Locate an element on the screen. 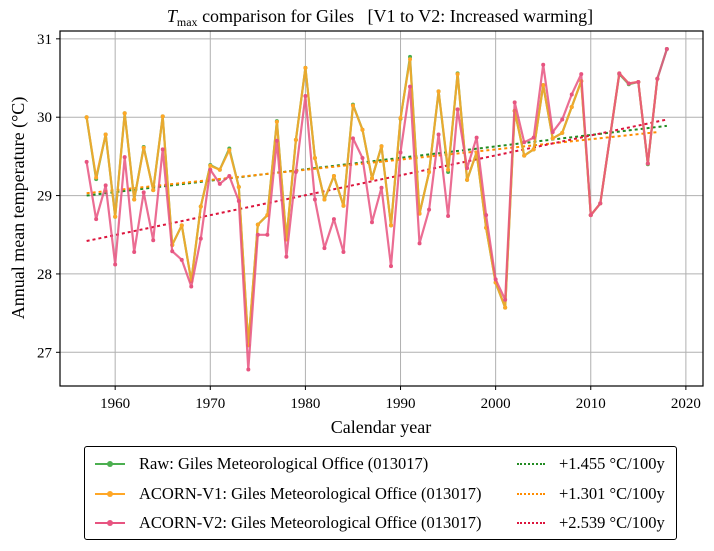 The width and height of the screenshot is (714, 551). legend-trend-label: +1.301 °C/100y is located at coordinates (612, 493).